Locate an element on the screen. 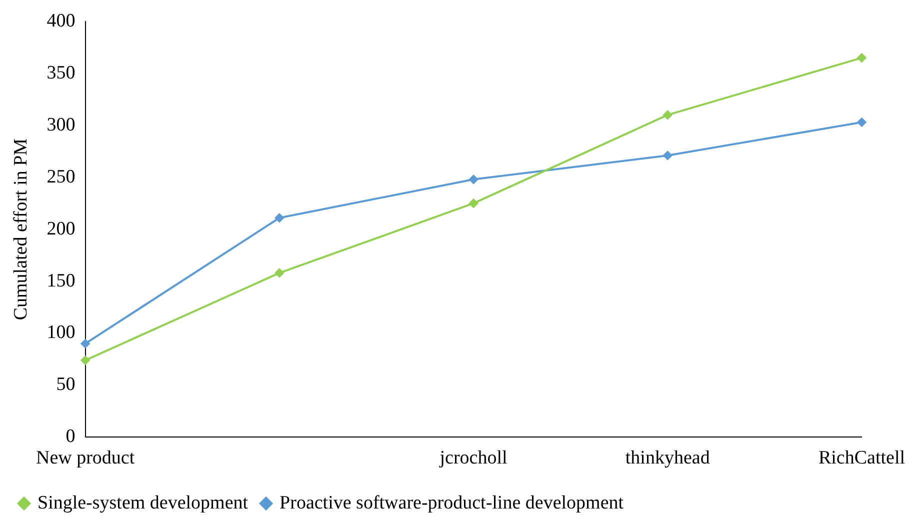 The width and height of the screenshot is (915, 523). y-tick-label: 50 is located at coordinates (66, 385).